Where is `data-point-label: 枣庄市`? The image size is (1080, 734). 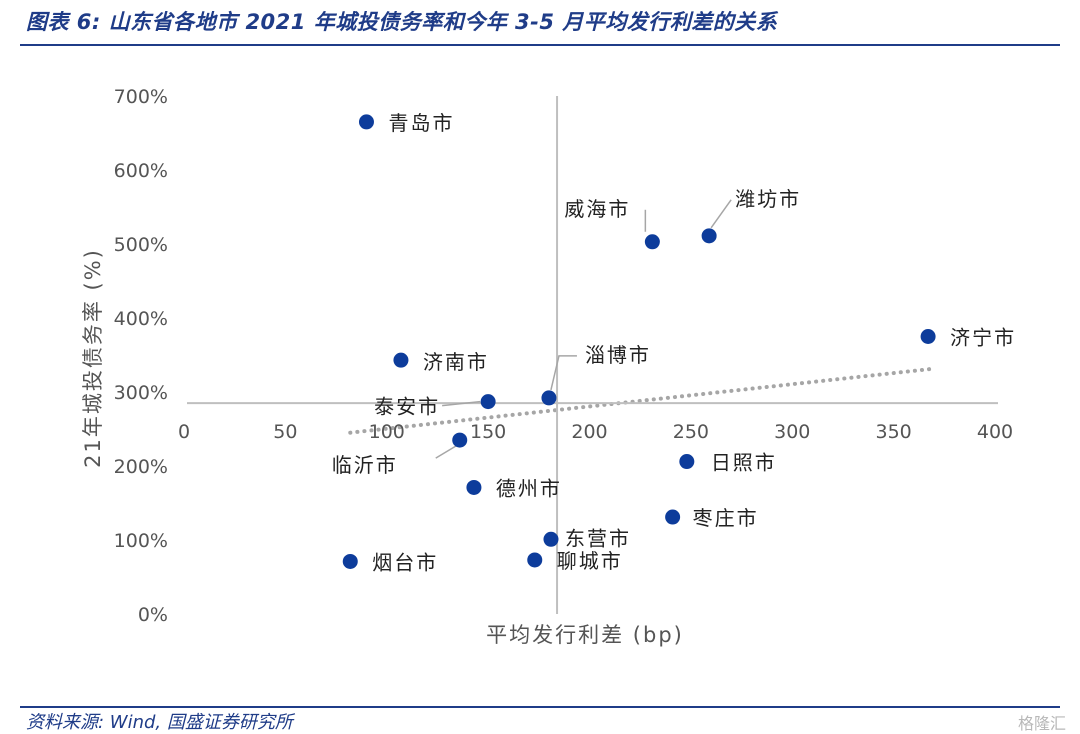 data-point-label: 枣庄市 is located at coordinates (726, 518).